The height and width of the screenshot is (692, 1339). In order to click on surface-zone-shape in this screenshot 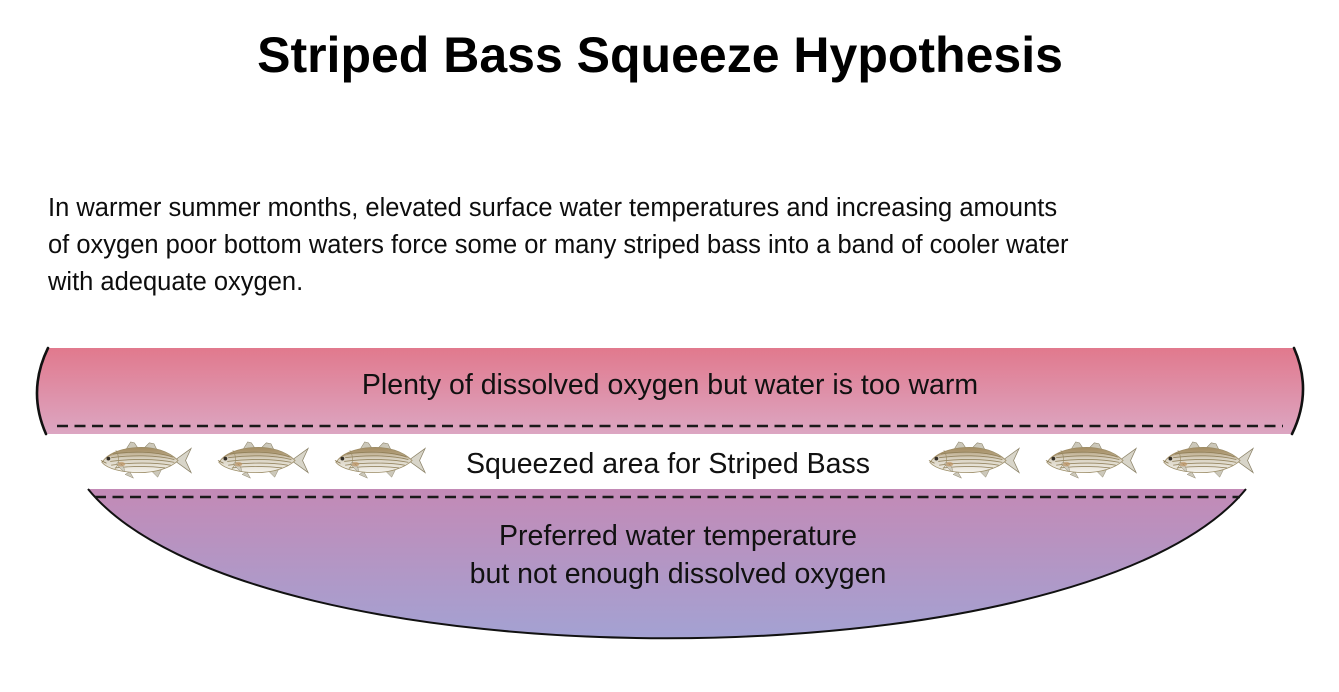, I will do `click(670, 391)`.